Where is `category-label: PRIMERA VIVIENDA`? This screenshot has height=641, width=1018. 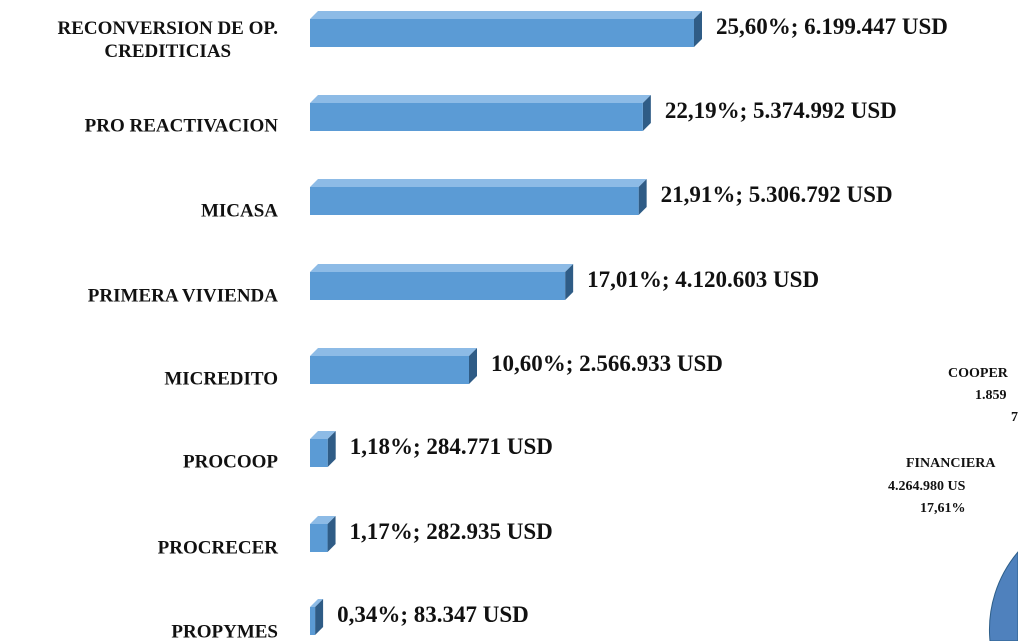 category-label: PRIMERA VIVIENDA is located at coordinates (182, 296).